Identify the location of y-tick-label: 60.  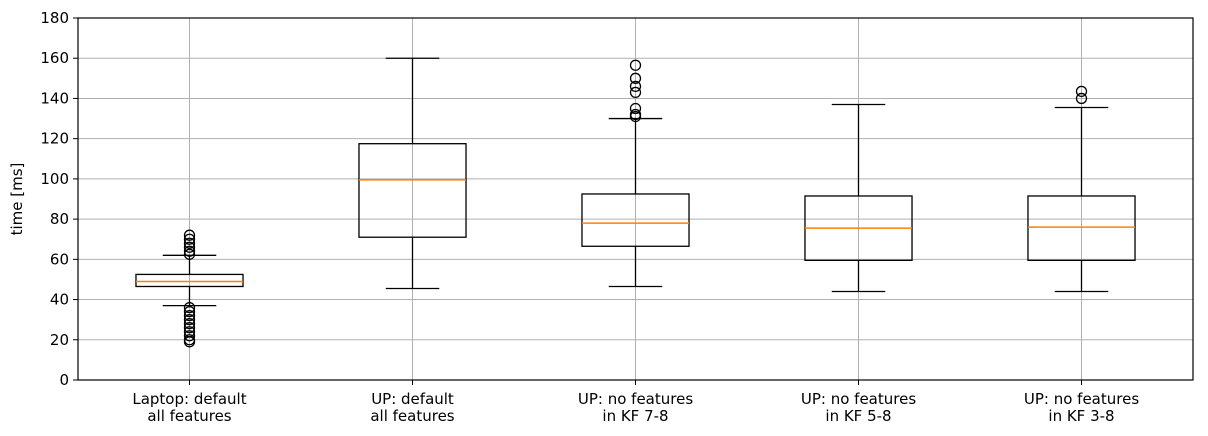
(59, 259).